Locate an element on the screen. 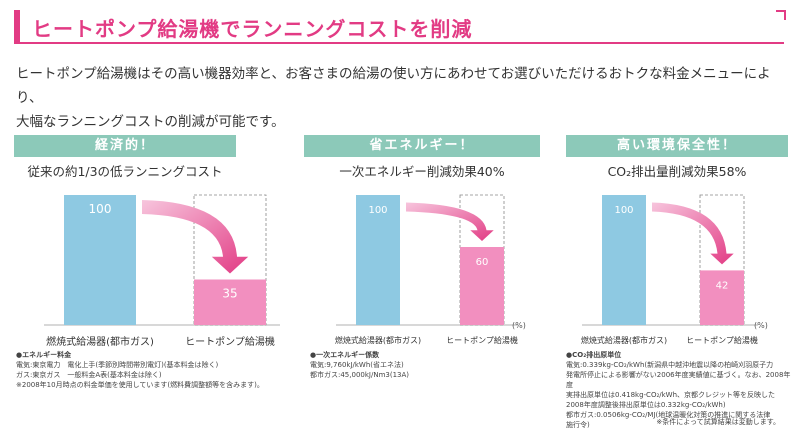 The width and height of the screenshot is (800, 436). corner-decoration-icon is located at coordinates (781, 15).